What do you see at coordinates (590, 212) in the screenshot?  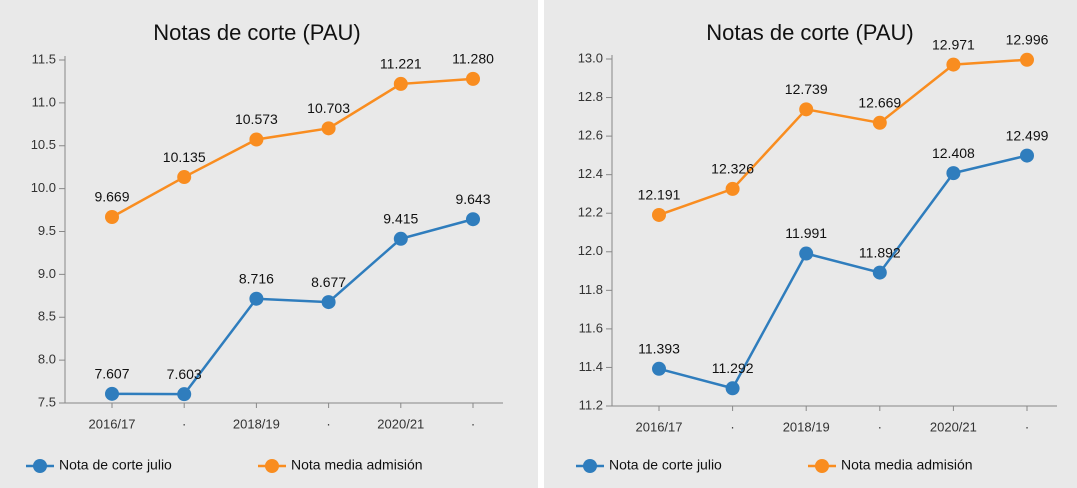 I see `y-tick-label: 12.2` at bounding box center [590, 212].